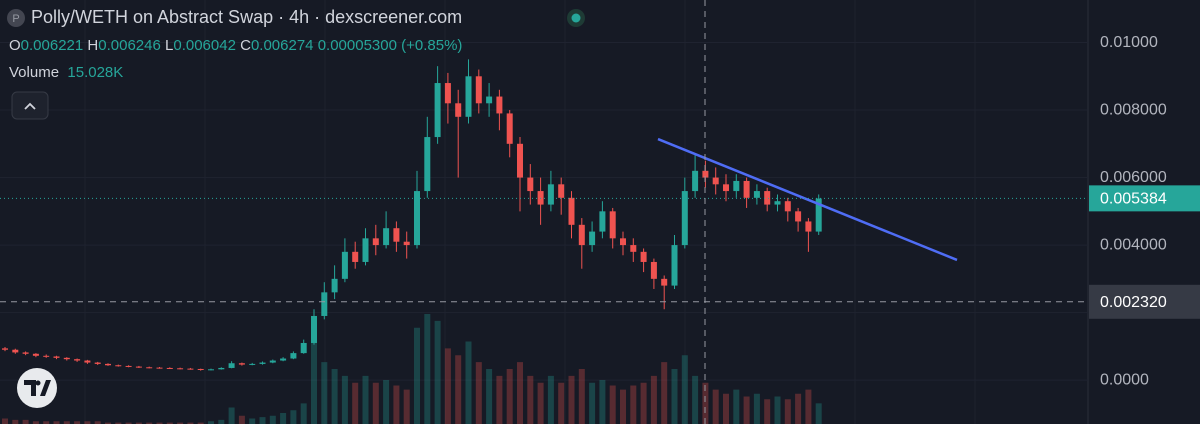 This screenshot has width=1200, height=424. What do you see at coordinates (95, 72) in the screenshot?
I see `legend-value: 15.028K` at bounding box center [95, 72].